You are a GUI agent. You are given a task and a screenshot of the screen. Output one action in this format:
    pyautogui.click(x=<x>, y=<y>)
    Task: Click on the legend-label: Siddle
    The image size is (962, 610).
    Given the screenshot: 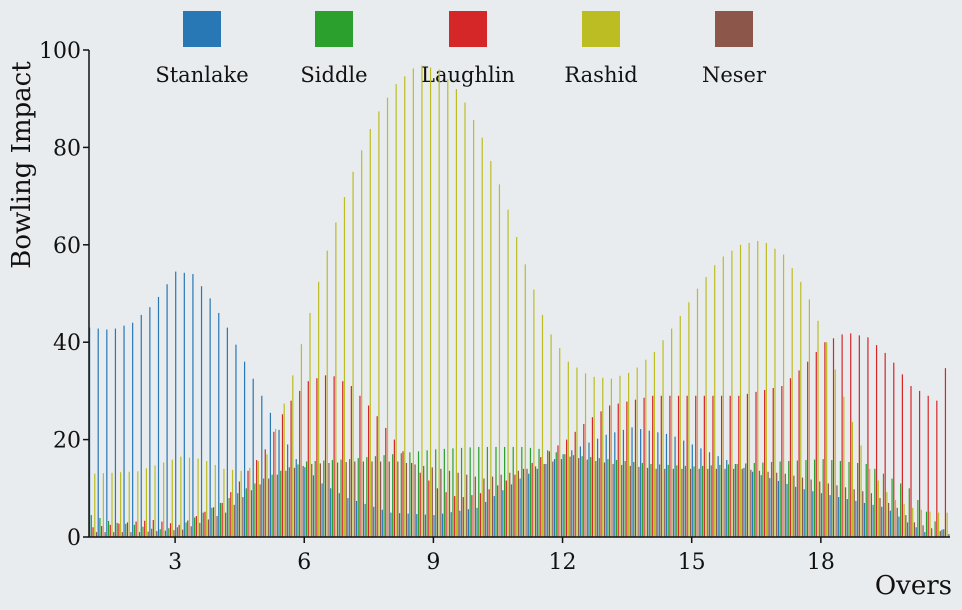 What is the action you would take?
    pyautogui.click(x=333, y=75)
    